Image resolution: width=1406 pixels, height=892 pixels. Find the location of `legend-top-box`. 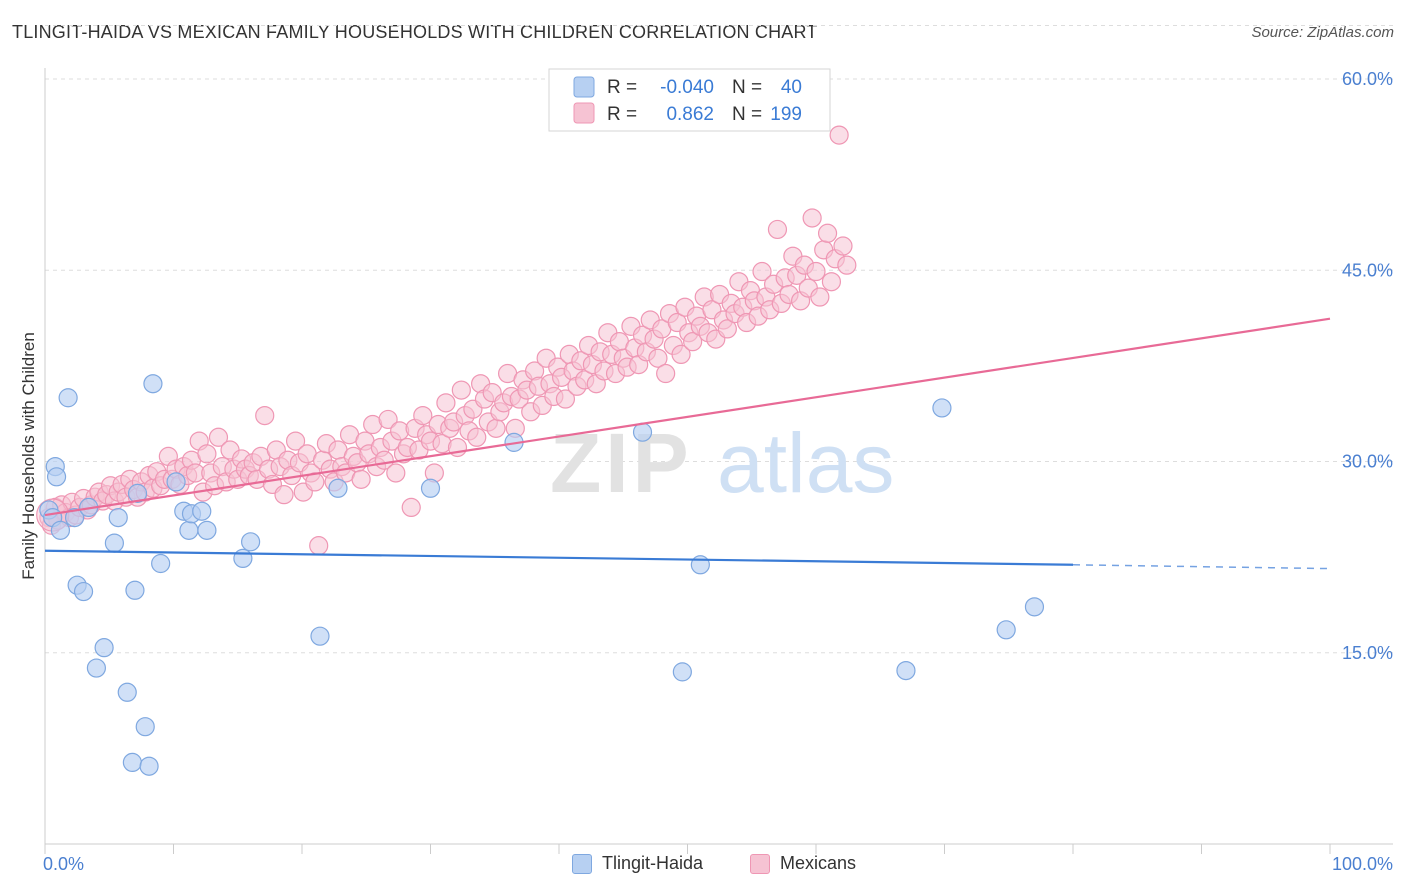

legend-top-box is located at coordinates (689, 100).